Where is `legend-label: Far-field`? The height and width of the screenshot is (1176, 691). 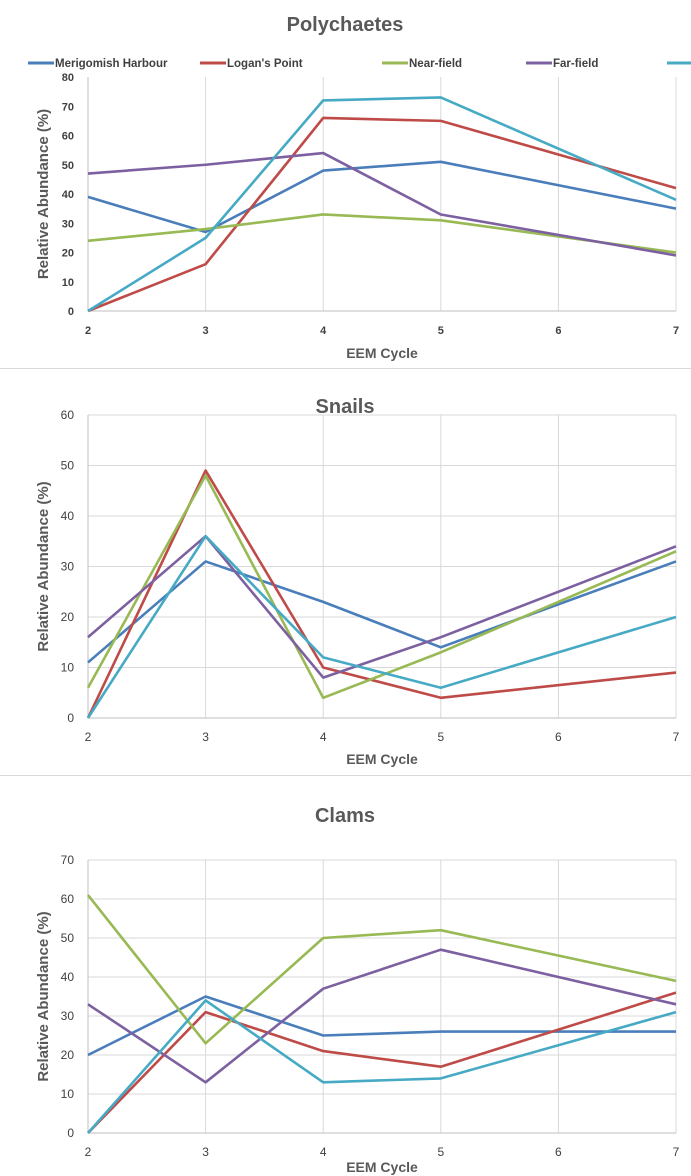
legend-label: Far-field is located at coordinates (575, 64).